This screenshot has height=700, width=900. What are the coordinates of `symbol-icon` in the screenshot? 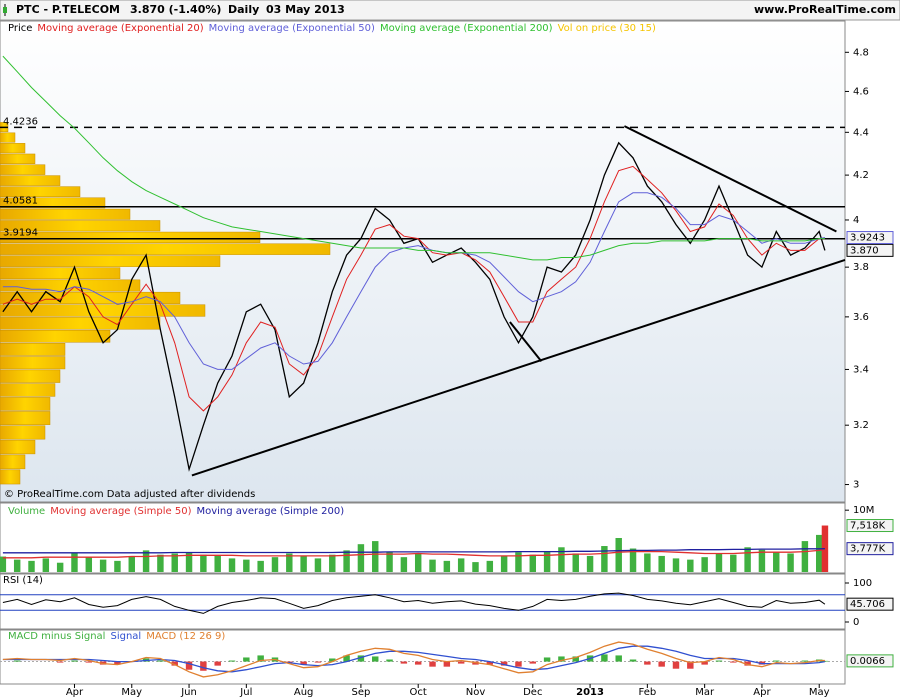 It's located at (5, 10).